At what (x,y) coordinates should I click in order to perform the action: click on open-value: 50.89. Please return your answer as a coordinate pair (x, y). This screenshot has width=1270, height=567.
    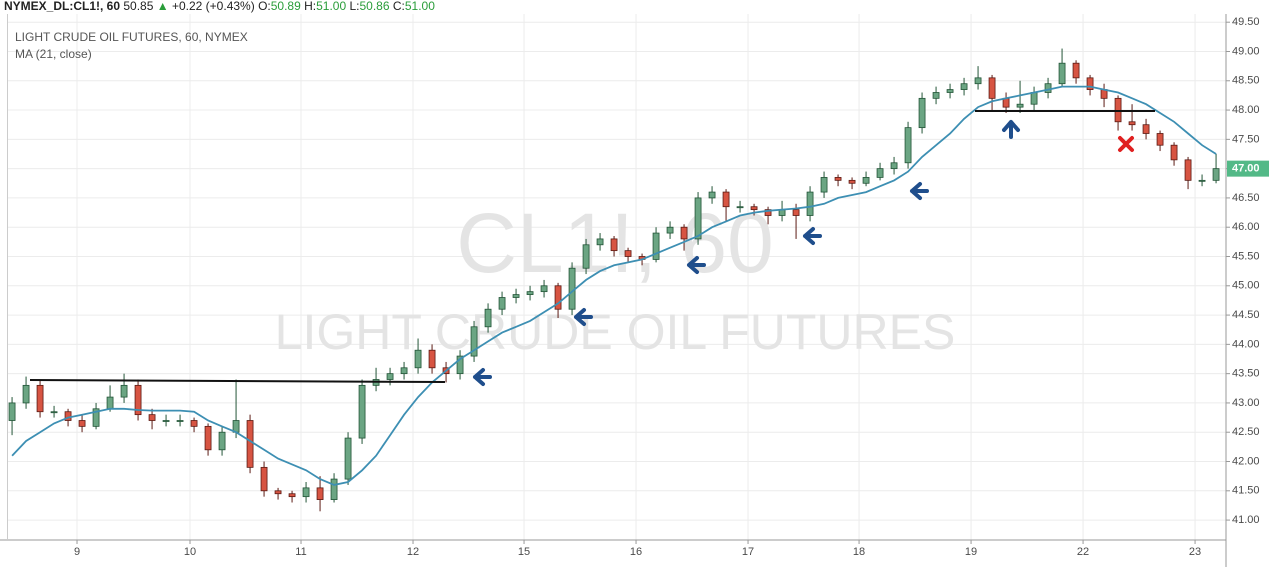
    Looking at the image, I should click on (286, 6).